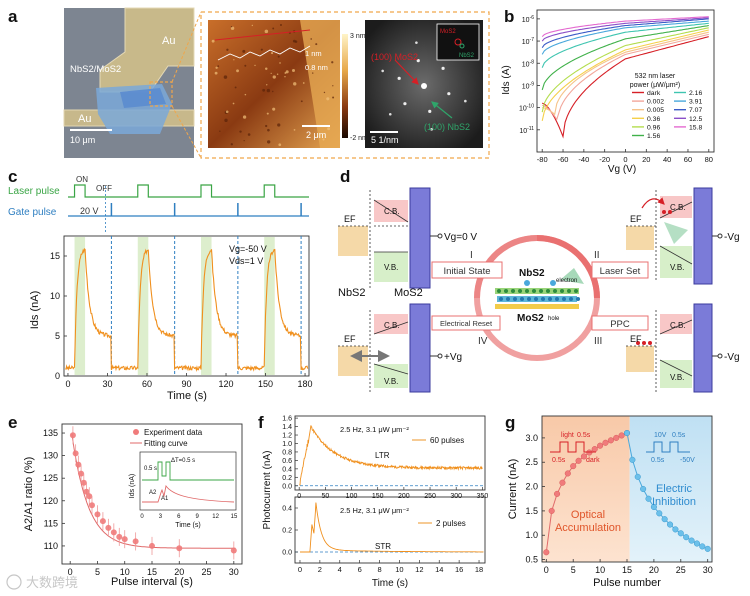 Image resolution: width=750 pixels, height=596 pixels. I want to click on x-tick-label: 40, so click(667, 159).